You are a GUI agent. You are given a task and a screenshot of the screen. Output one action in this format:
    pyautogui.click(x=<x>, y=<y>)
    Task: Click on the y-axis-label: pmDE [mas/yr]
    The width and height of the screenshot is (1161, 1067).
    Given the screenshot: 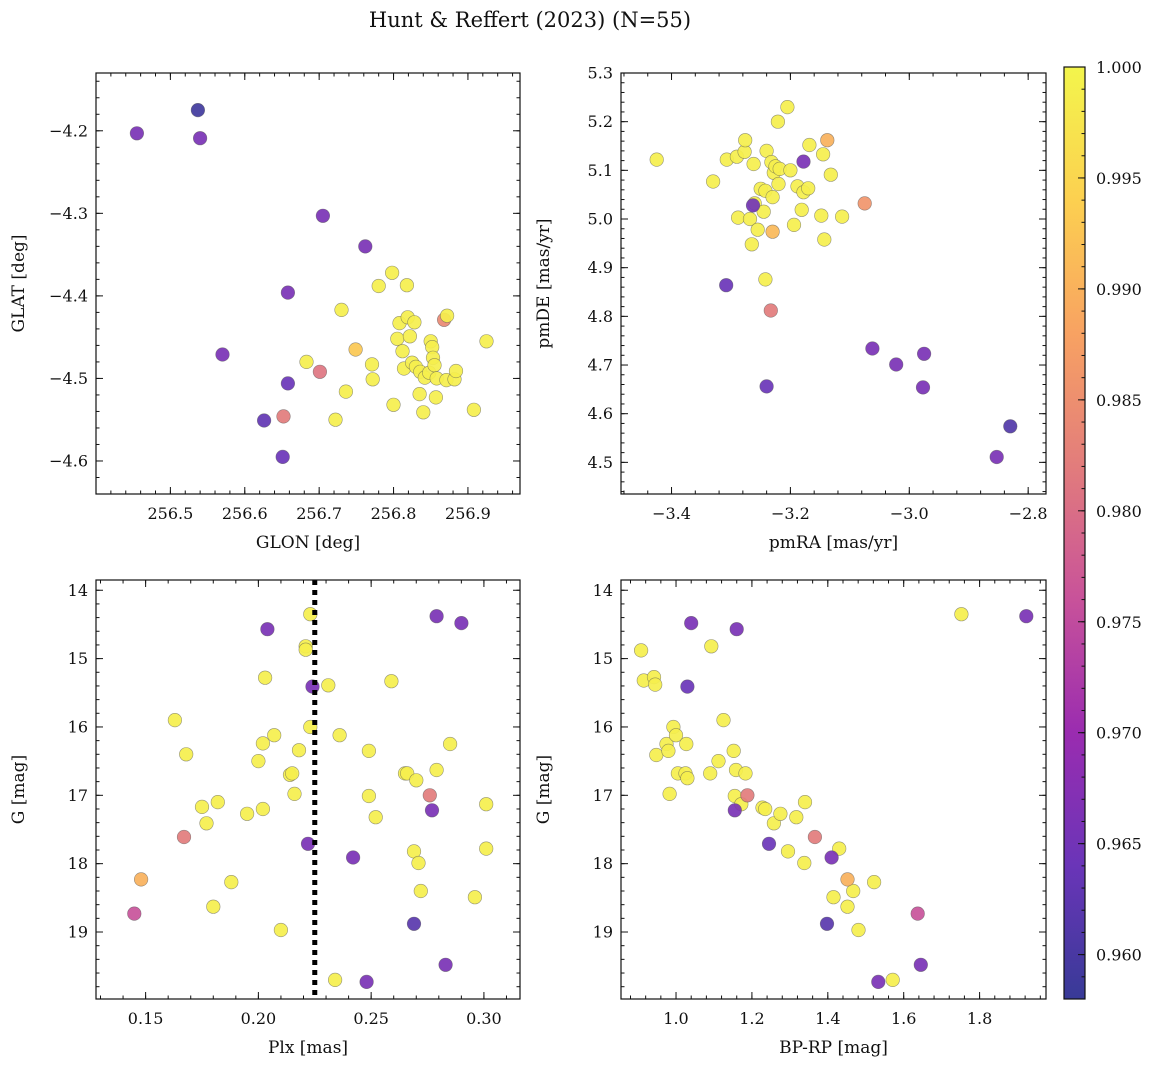 What is the action you would take?
    pyautogui.click(x=544, y=283)
    